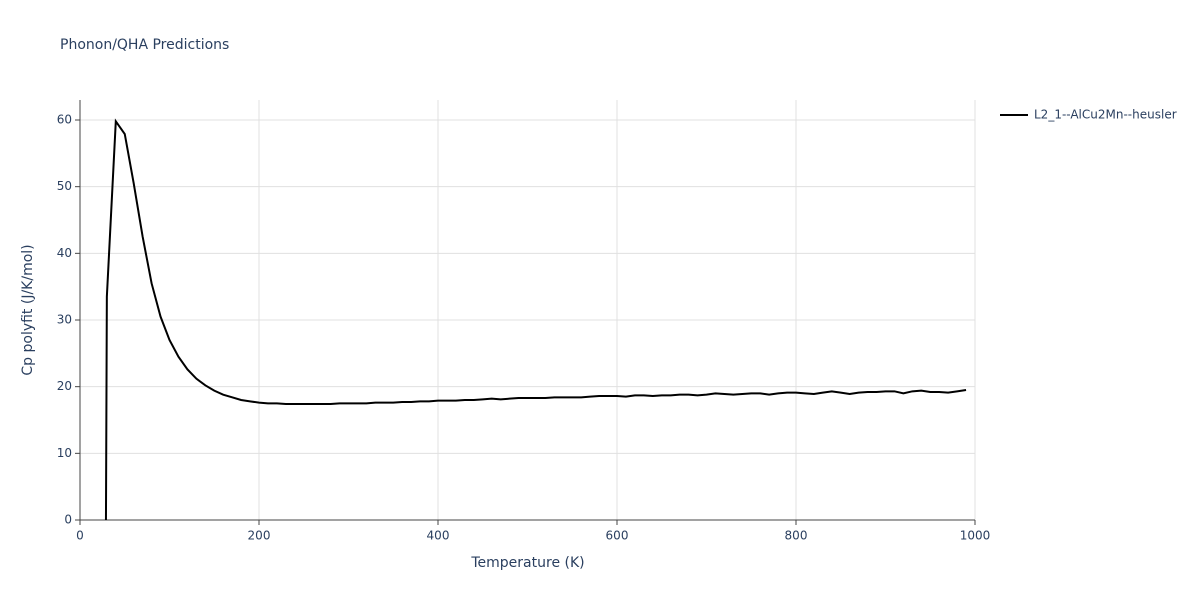 The height and width of the screenshot is (604, 1200). Describe the element at coordinates (527, 563) in the screenshot. I see `x-axis-title: Temperature (K)` at that location.